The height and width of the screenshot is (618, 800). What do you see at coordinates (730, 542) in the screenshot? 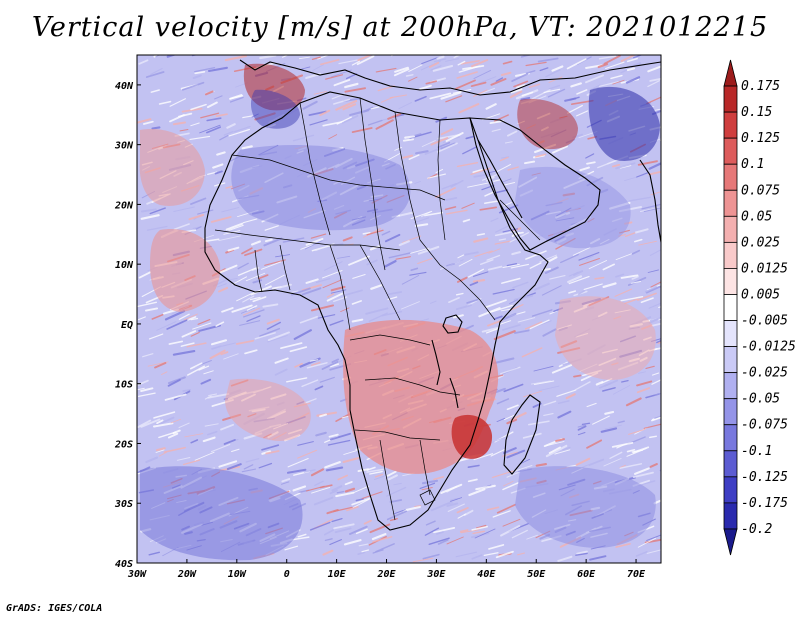
I see `colorbar-bottom-arrow` at bounding box center [730, 542].